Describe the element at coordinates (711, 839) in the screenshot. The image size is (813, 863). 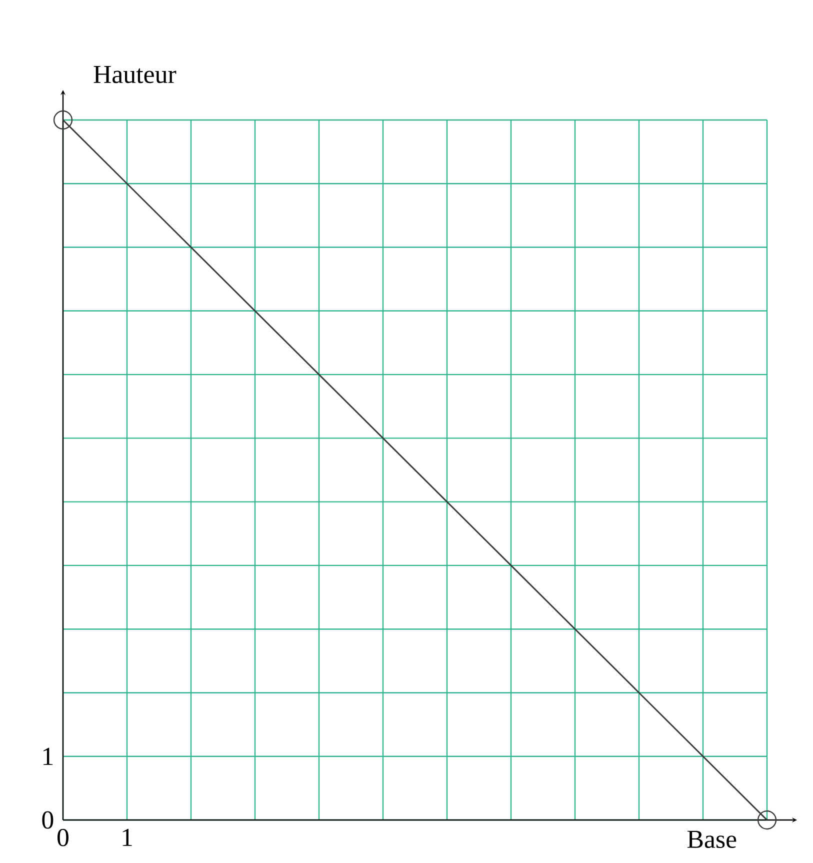
I see `x-axis-title: Base` at that location.